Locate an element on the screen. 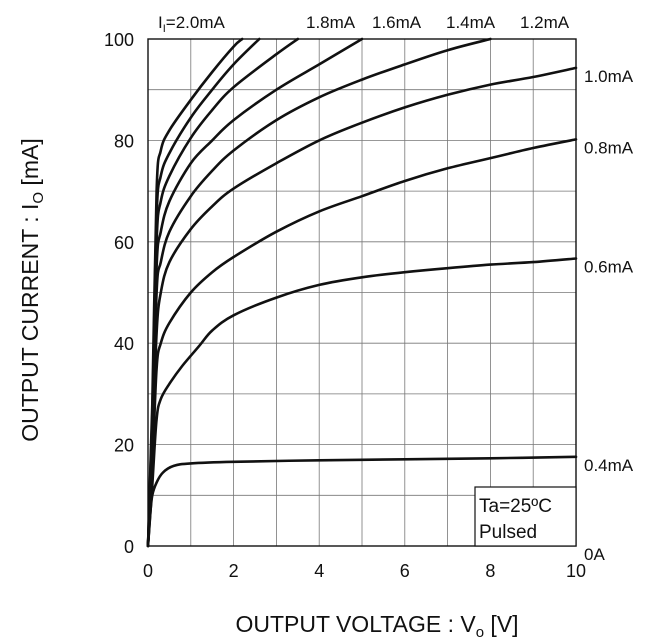 Image resolution: width=645 pixels, height=641 pixels. x-axis-title-unit: [V] is located at coordinates (501, 624).